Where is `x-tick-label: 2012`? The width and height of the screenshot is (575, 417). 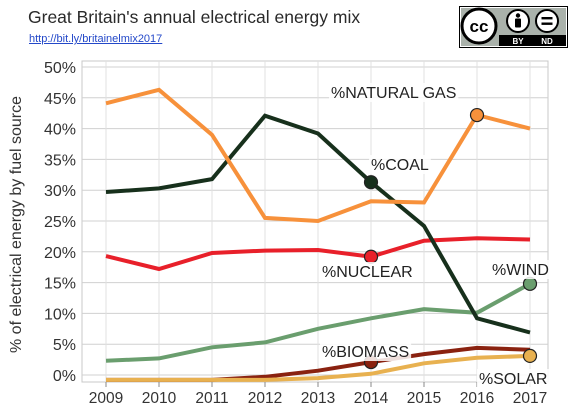
x-tick-label: 2012 is located at coordinates (265, 398).